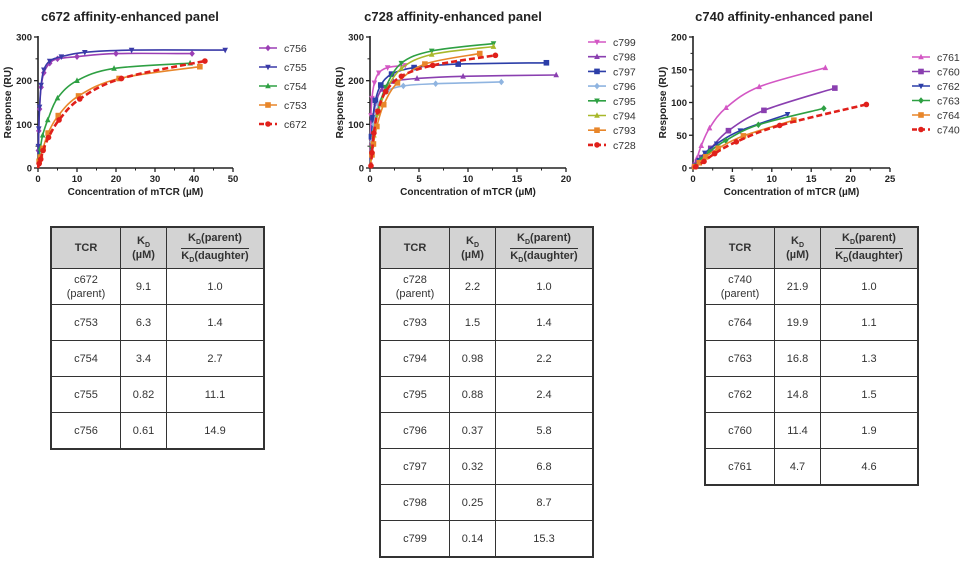  What do you see at coordinates (472, 322) in the screenshot?
I see `cell-kd: 1.5` at bounding box center [472, 322].